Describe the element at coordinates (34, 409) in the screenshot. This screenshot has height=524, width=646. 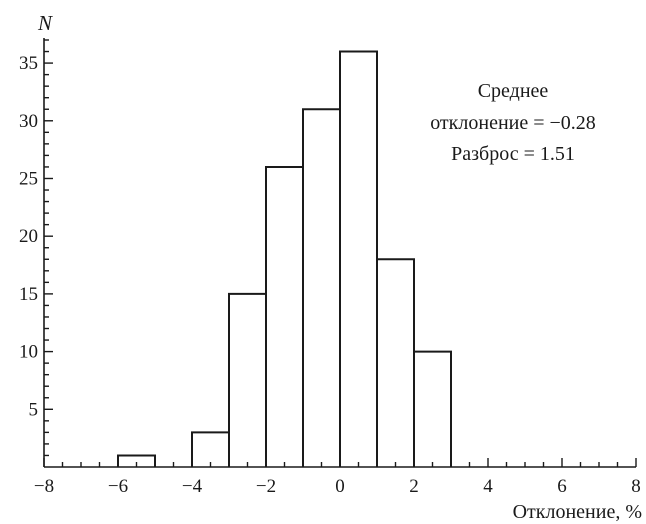
I see `y-tick-label: 5` at that location.